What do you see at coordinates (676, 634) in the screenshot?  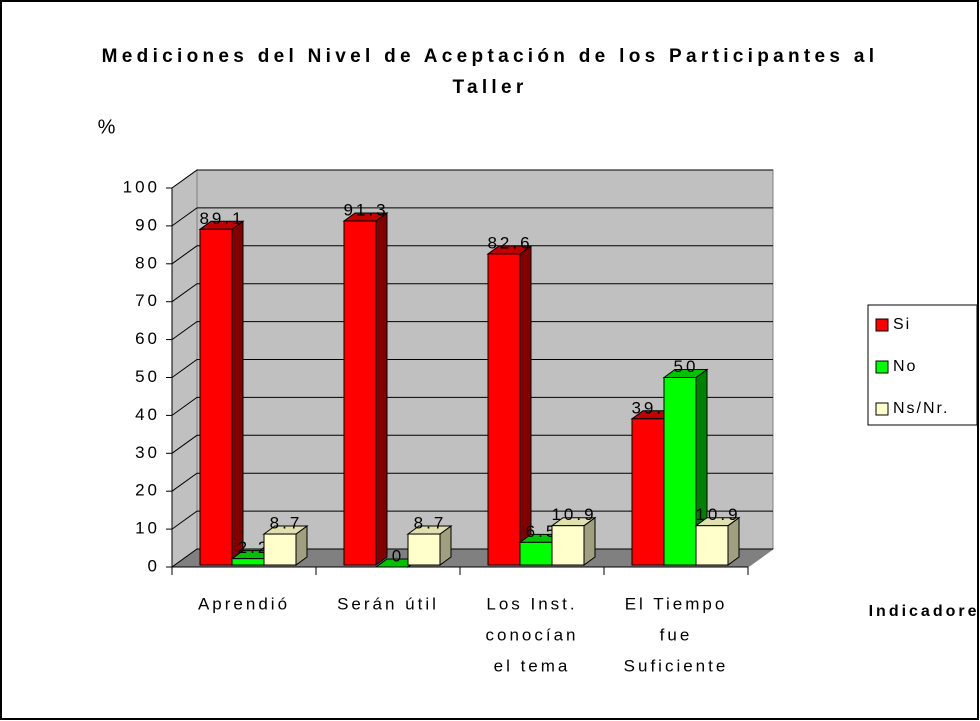 I see `x-tick-label: fue` at bounding box center [676, 634].